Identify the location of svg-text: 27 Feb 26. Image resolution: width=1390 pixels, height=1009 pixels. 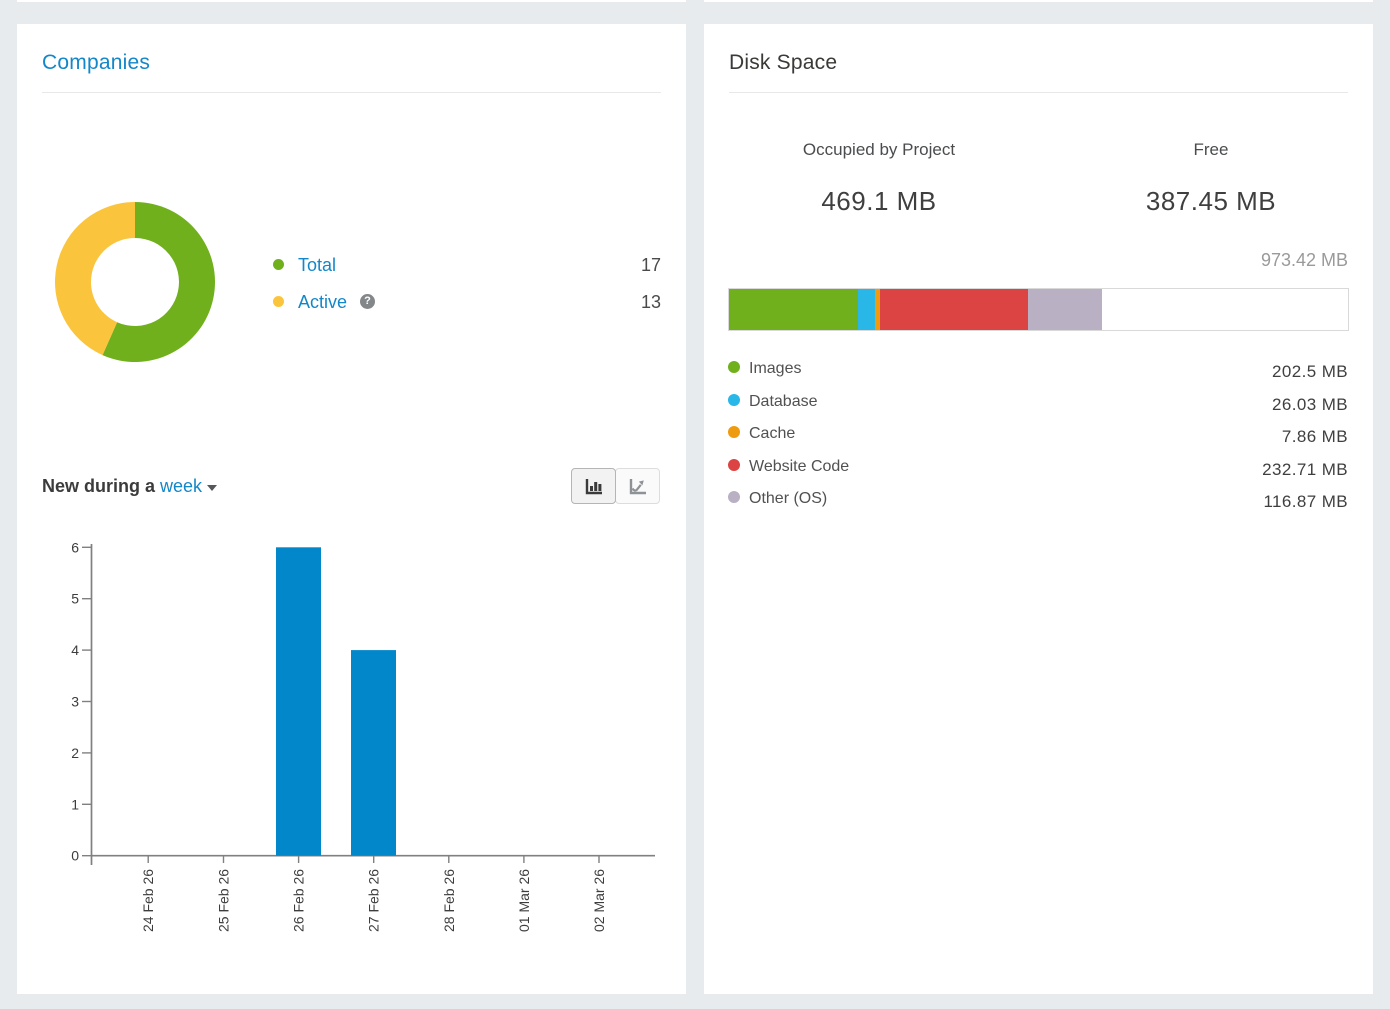
(374, 900).